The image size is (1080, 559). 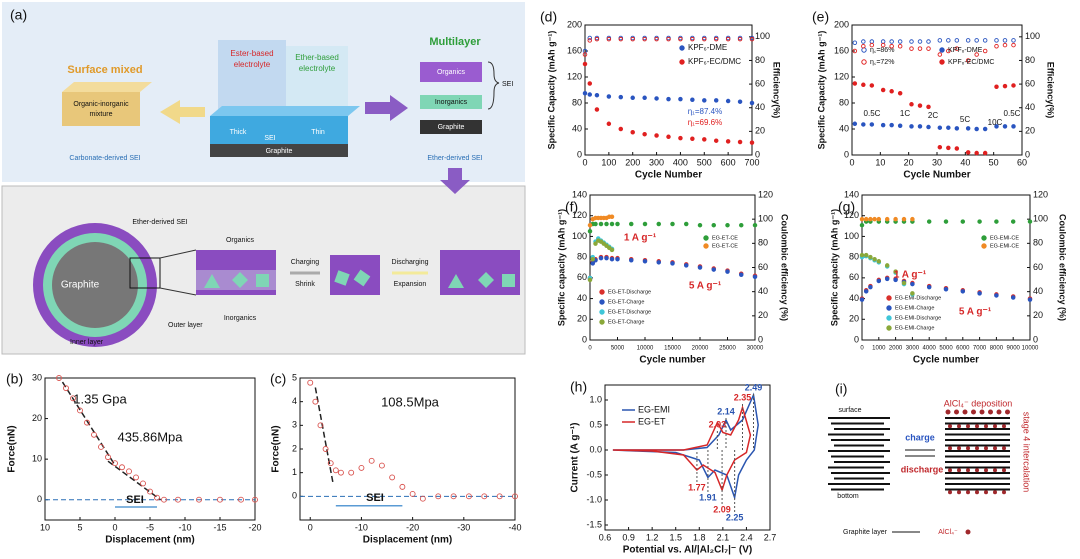 What do you see at coordinates (159, 222) in the screenshot?
I see `label: Ether-derived SEI` at bounding box center [159, 222].